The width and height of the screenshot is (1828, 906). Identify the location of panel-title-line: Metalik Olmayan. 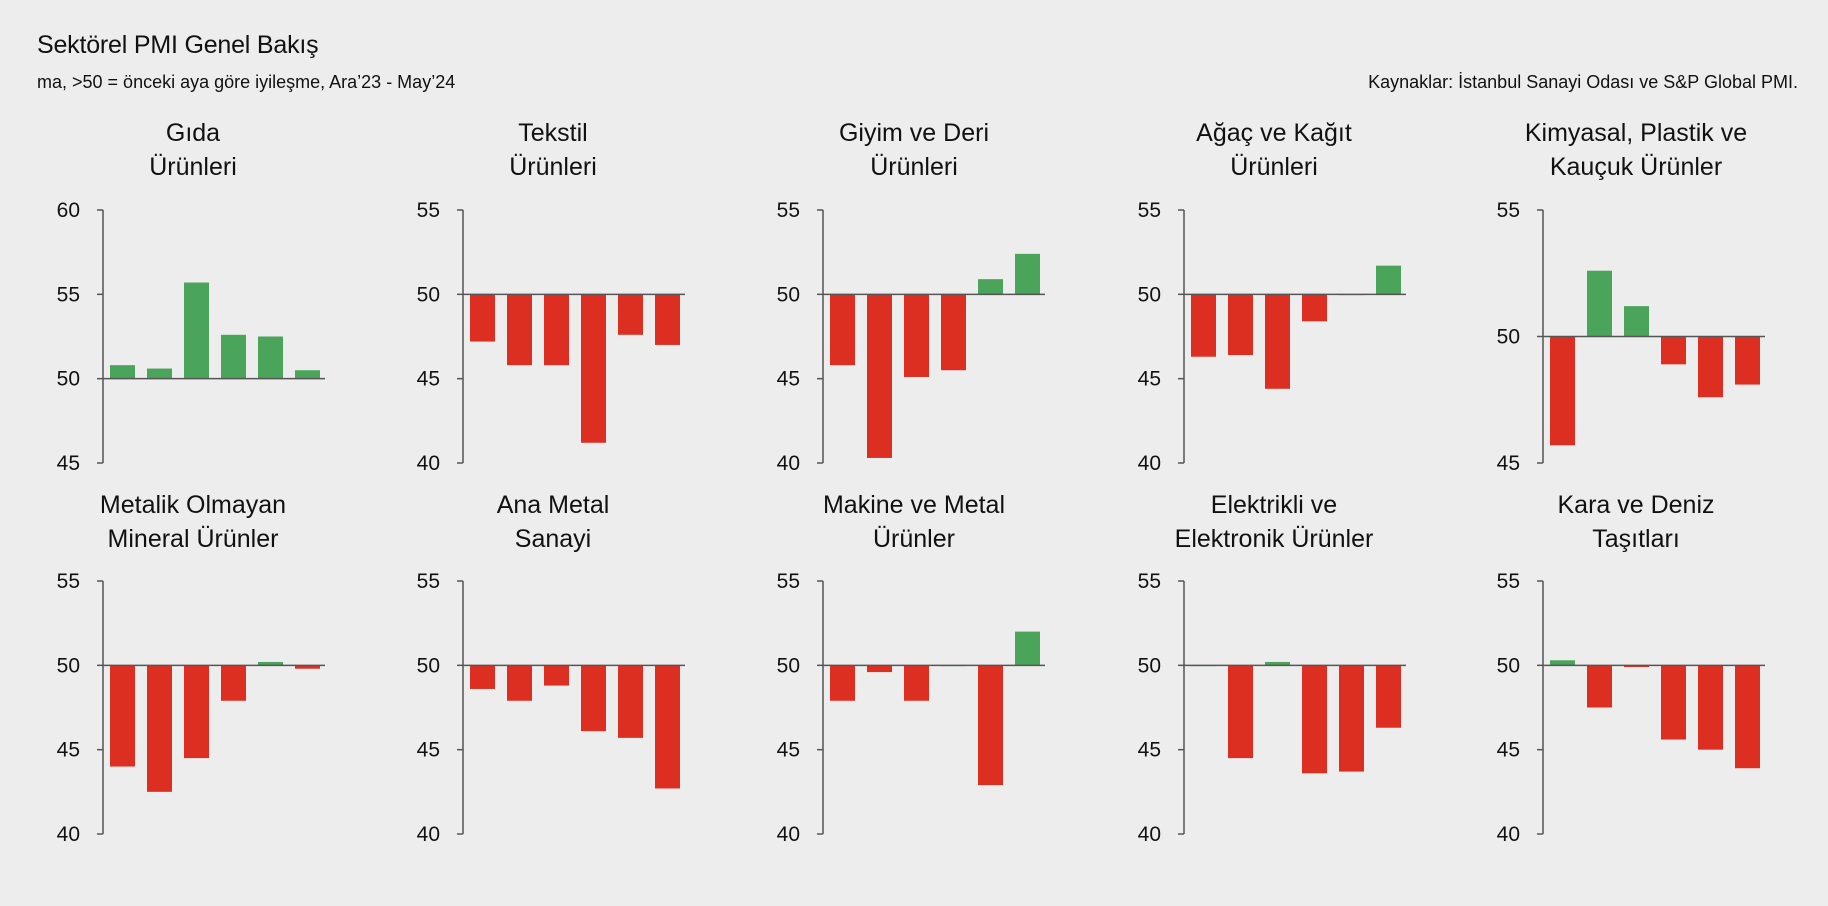
(193, 505).